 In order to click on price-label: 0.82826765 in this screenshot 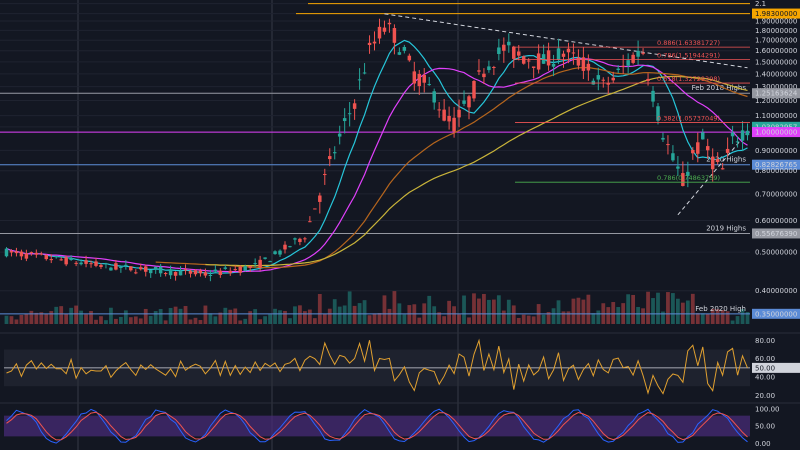, I will do `click(776, 165)`.